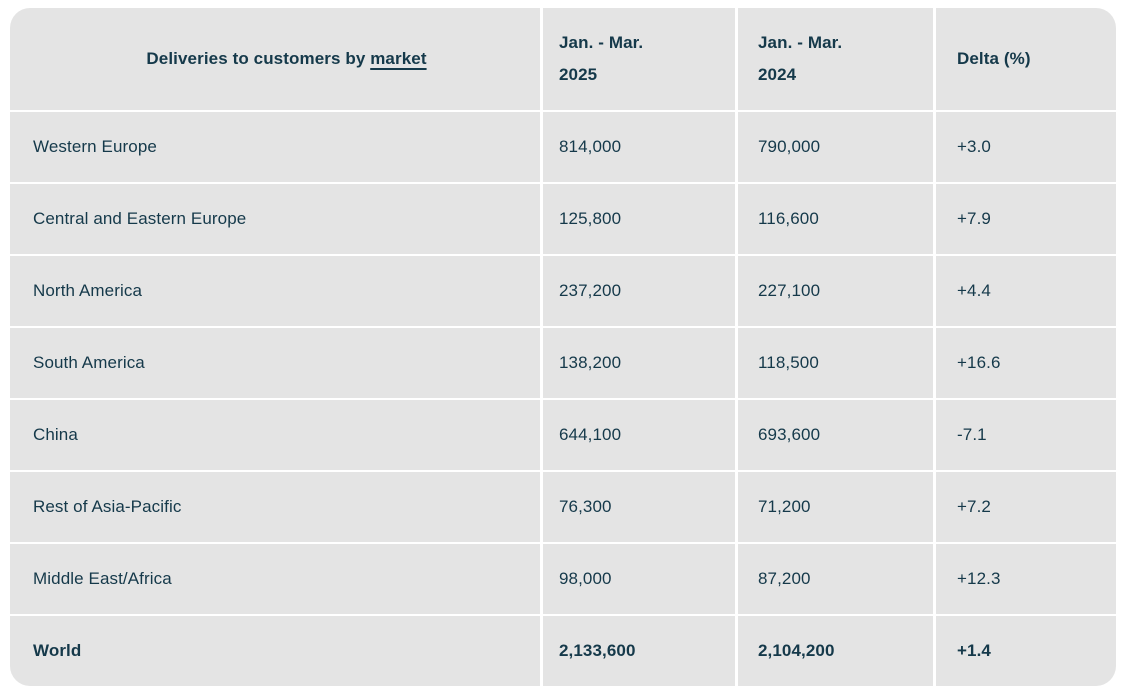 This screenshot has height=694, width=1126. I want to click on delta-cell: +12.3, so click(1026, 579).